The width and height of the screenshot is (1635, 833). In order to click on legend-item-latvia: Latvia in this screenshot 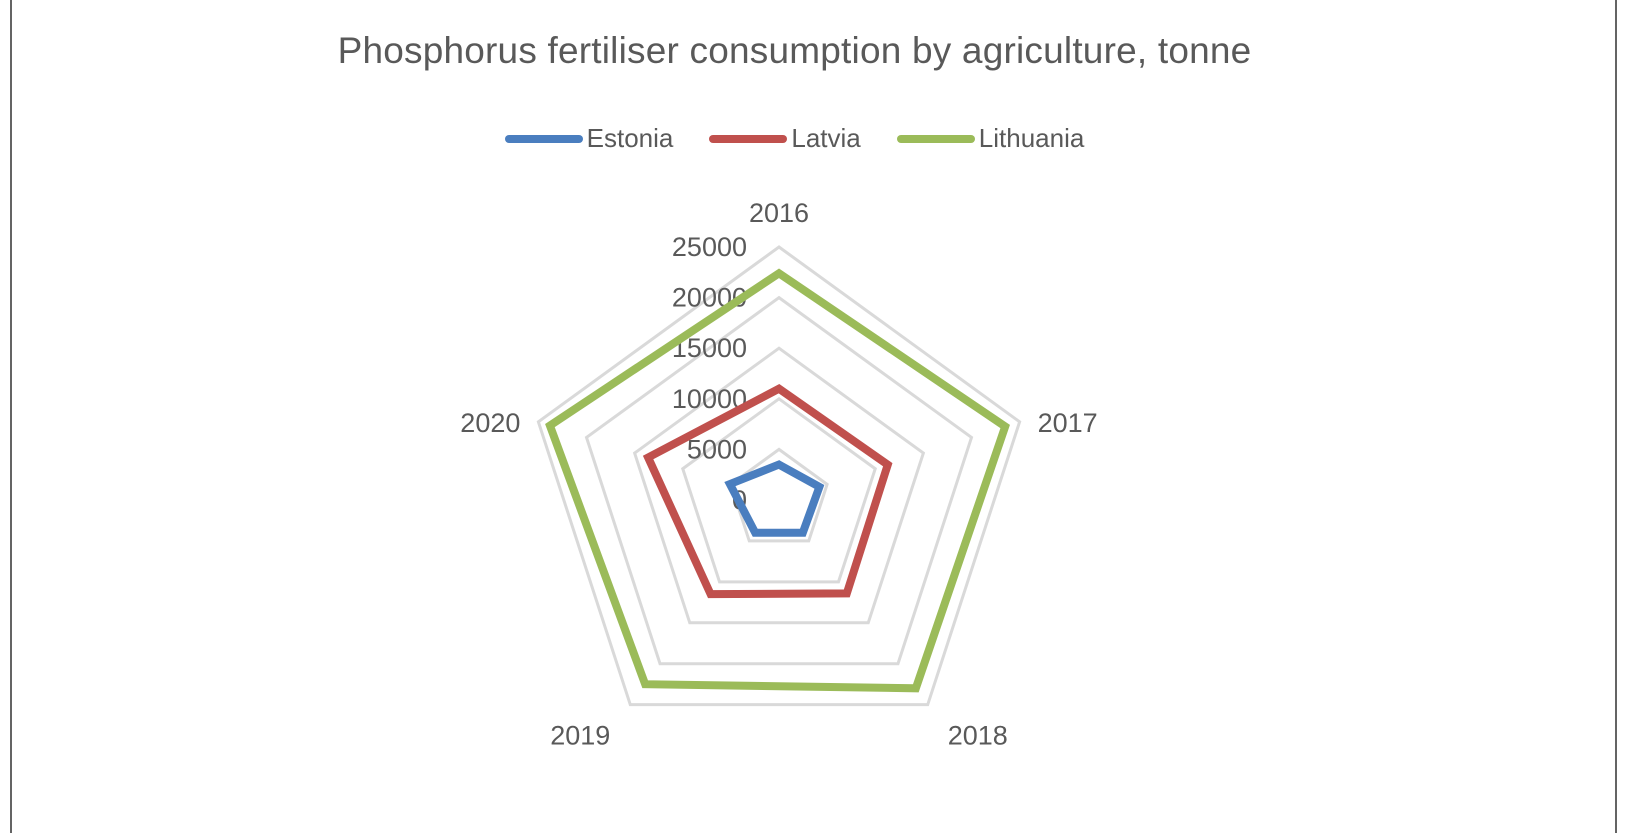, I will do `click(785, 138)`.